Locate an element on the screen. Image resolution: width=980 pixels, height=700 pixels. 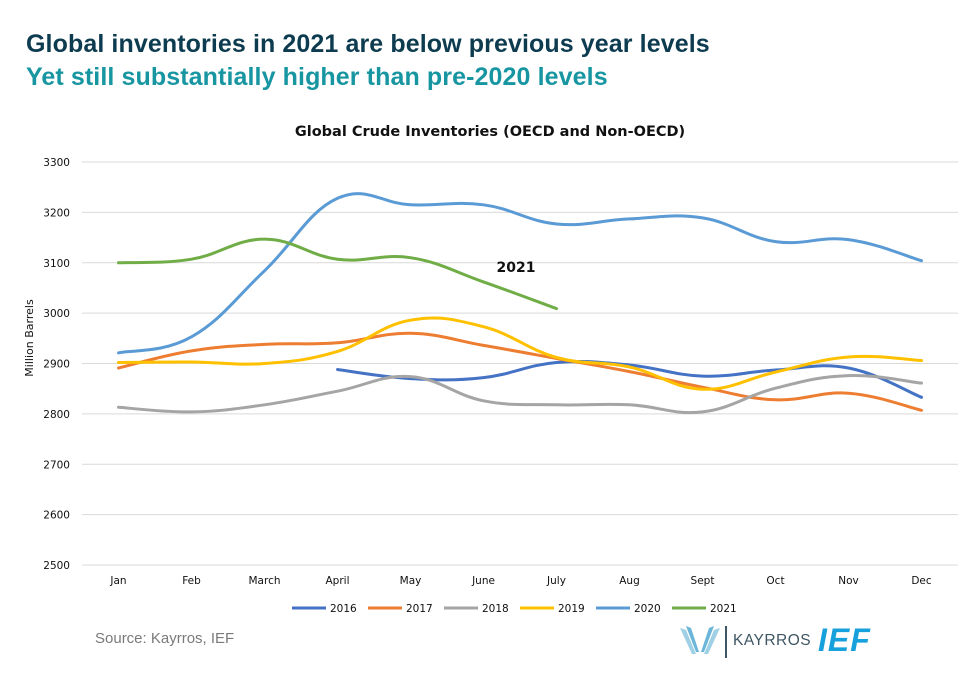
series-line-2016 is located at coordinates (629, 379).